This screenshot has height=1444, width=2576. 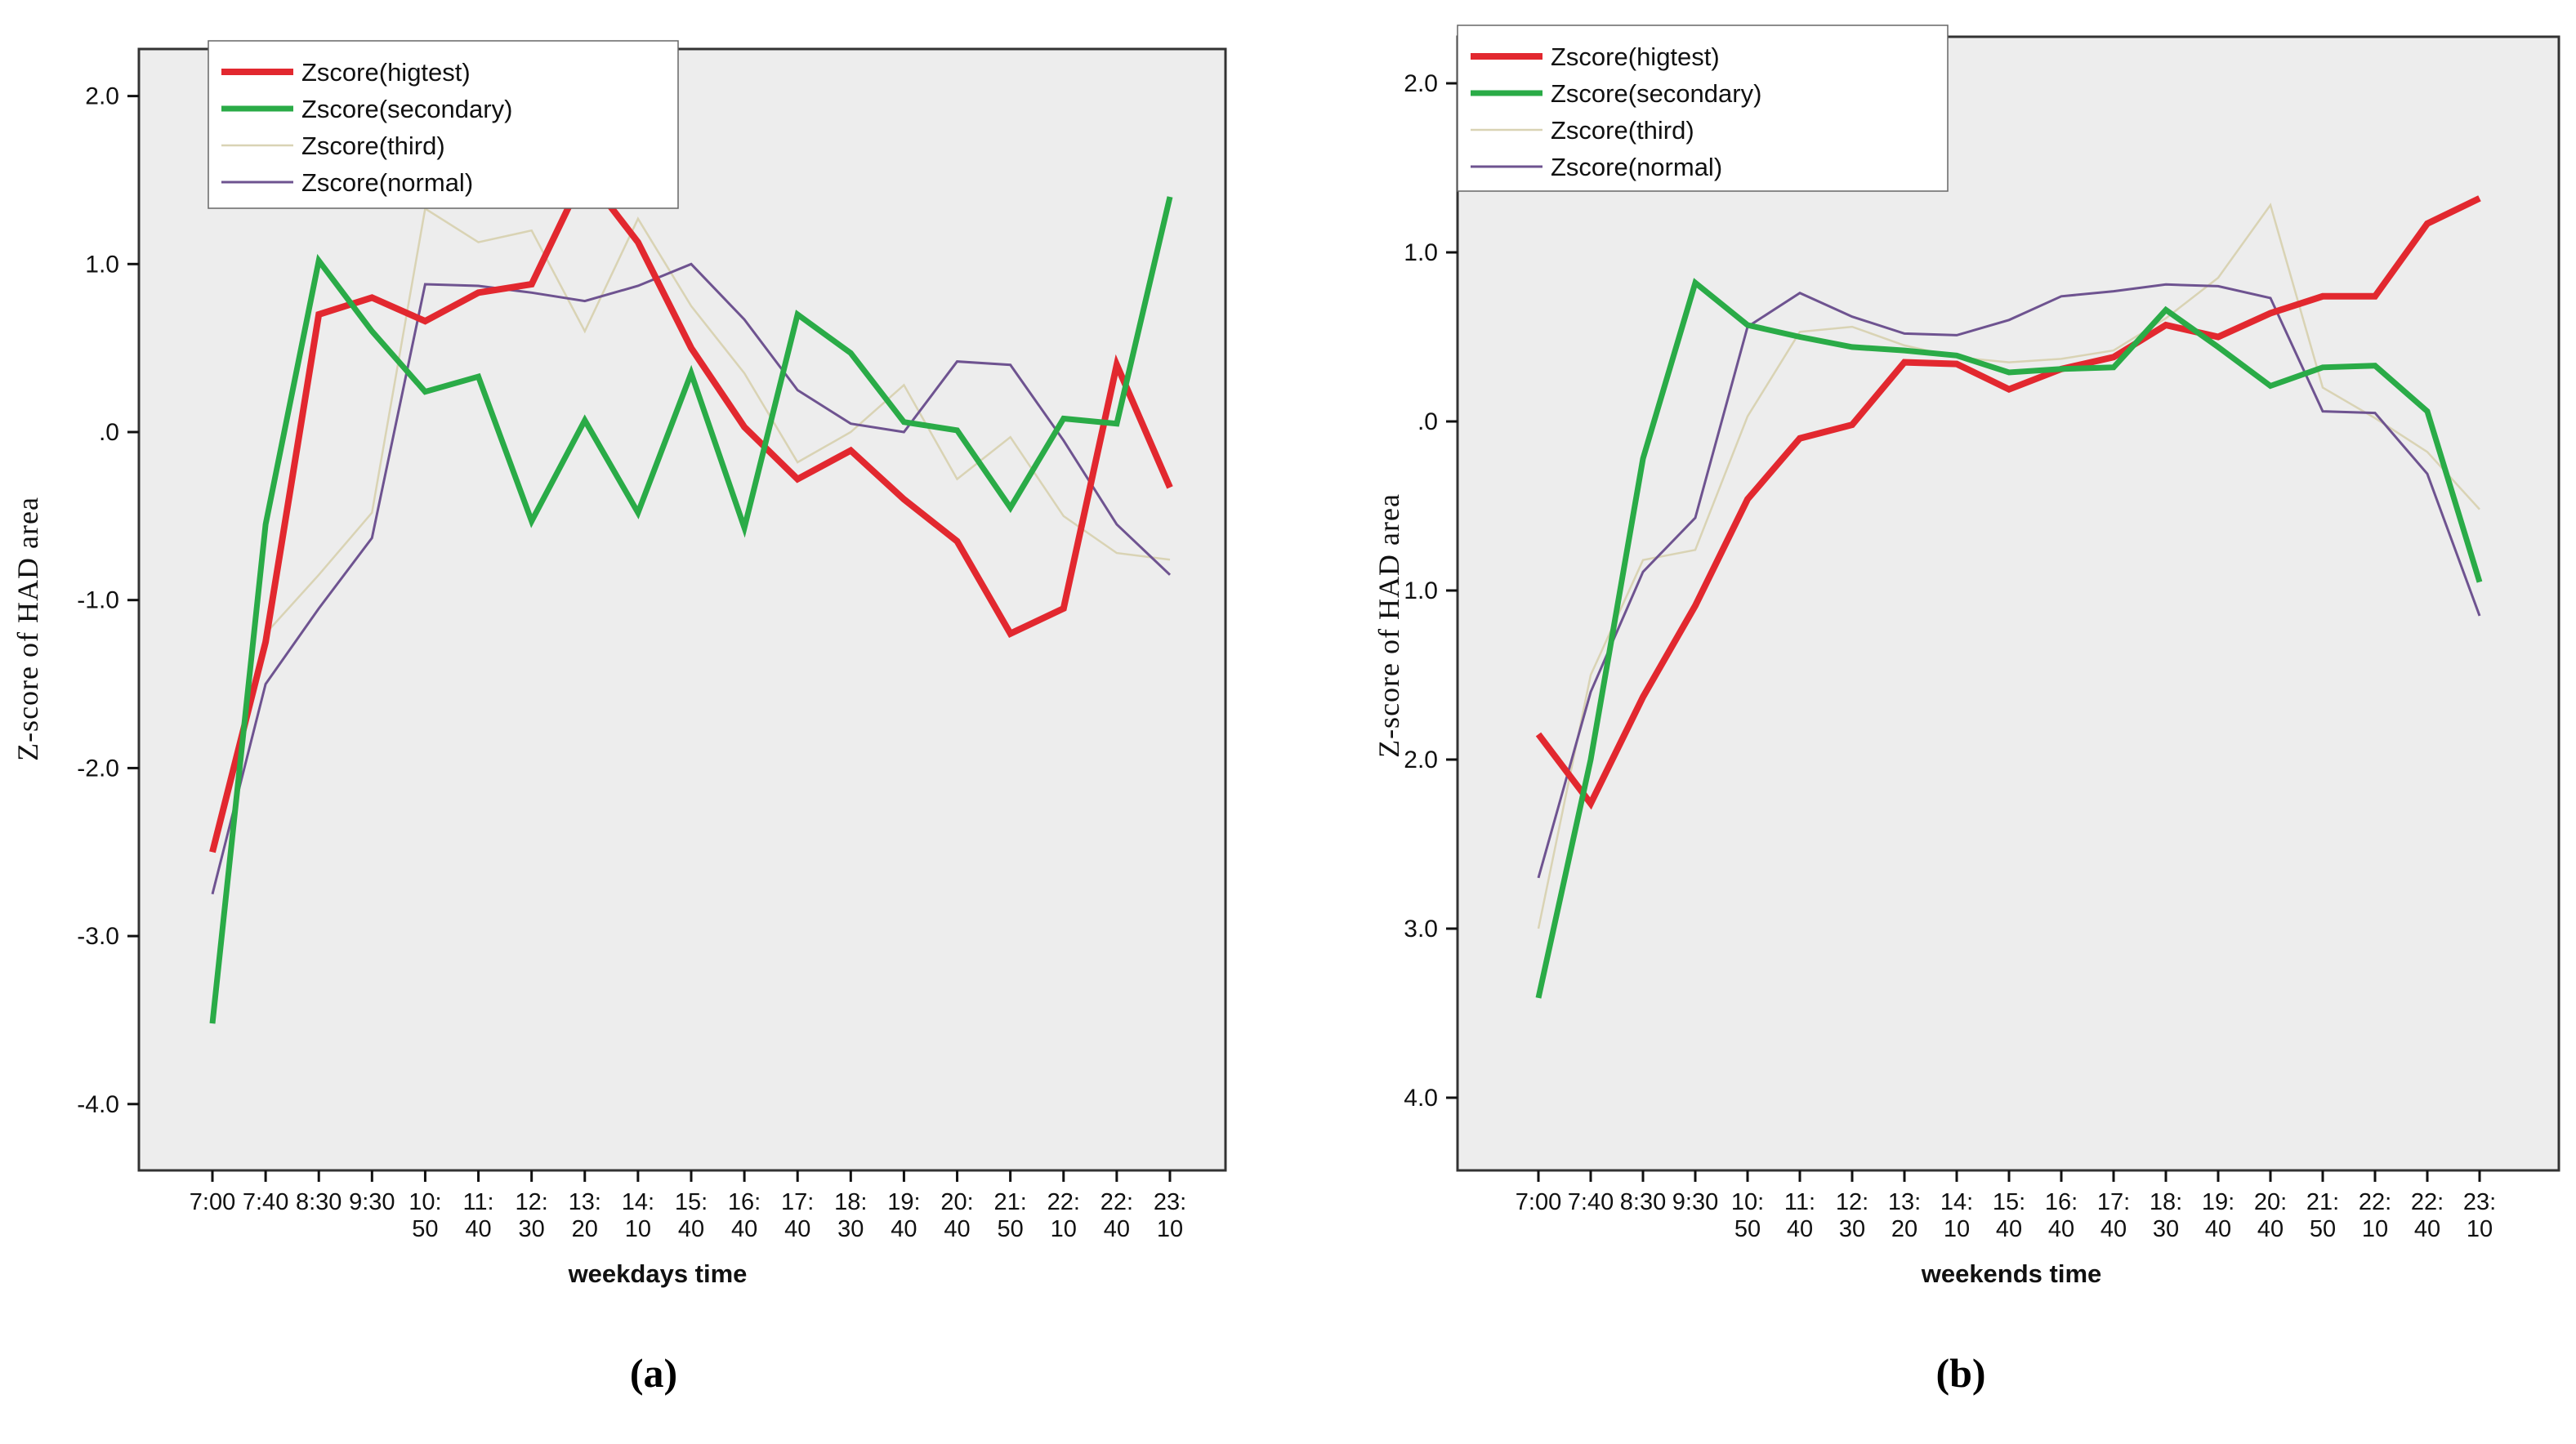 I want to click on x-tick-label-b: 11:, so click(x=1800, y=1202).